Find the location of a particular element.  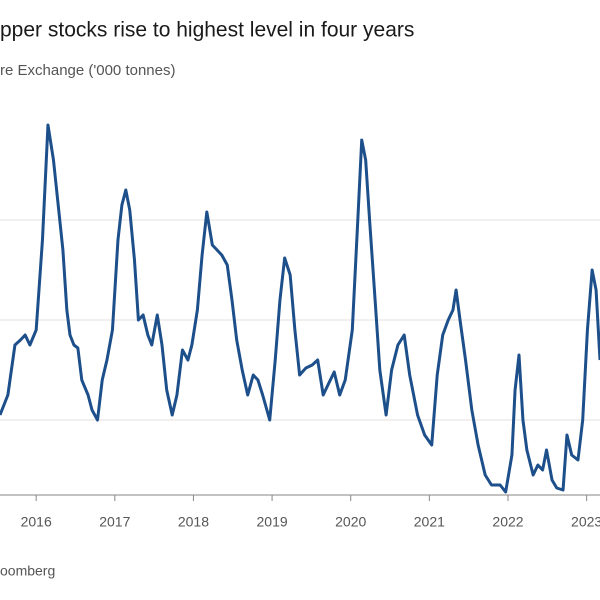

x-tick-label: 2018 is located at coordinates (193, 522).